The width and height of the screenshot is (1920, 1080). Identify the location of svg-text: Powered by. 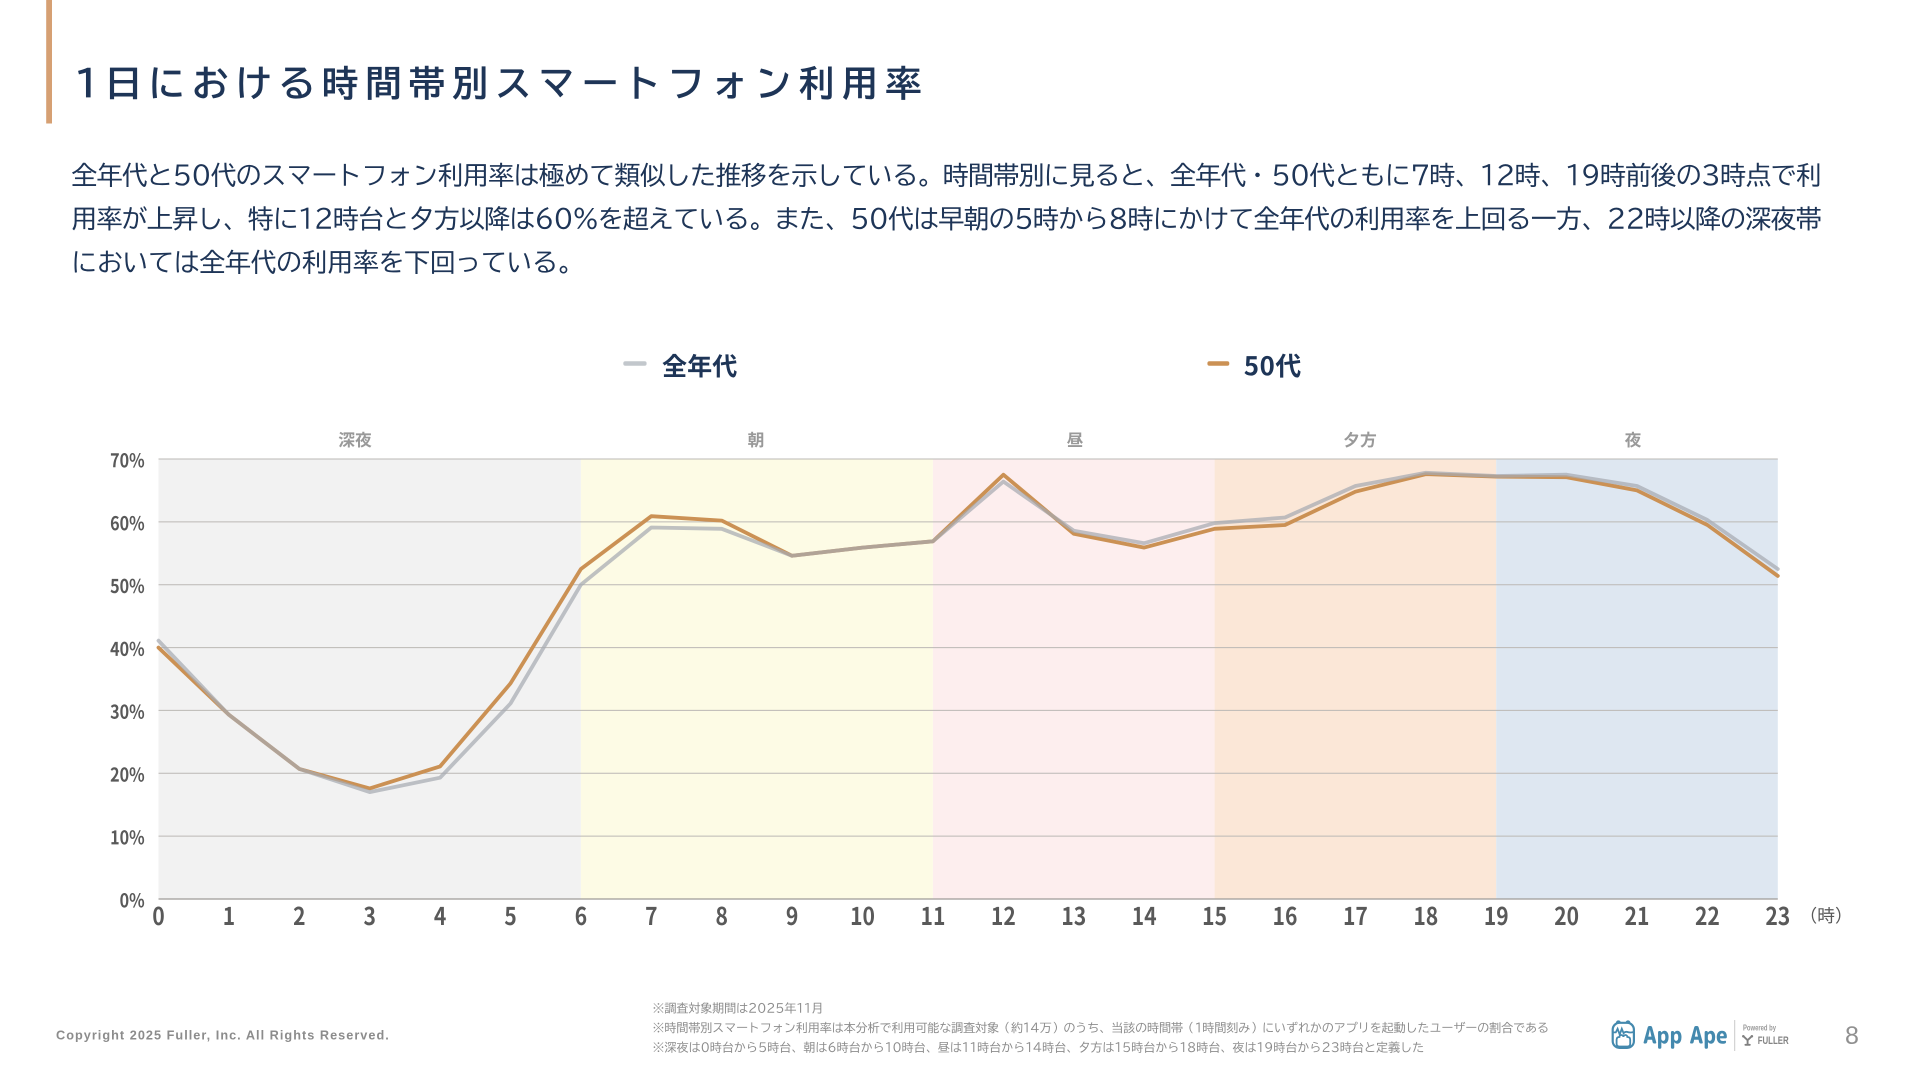
(1759, 1027).